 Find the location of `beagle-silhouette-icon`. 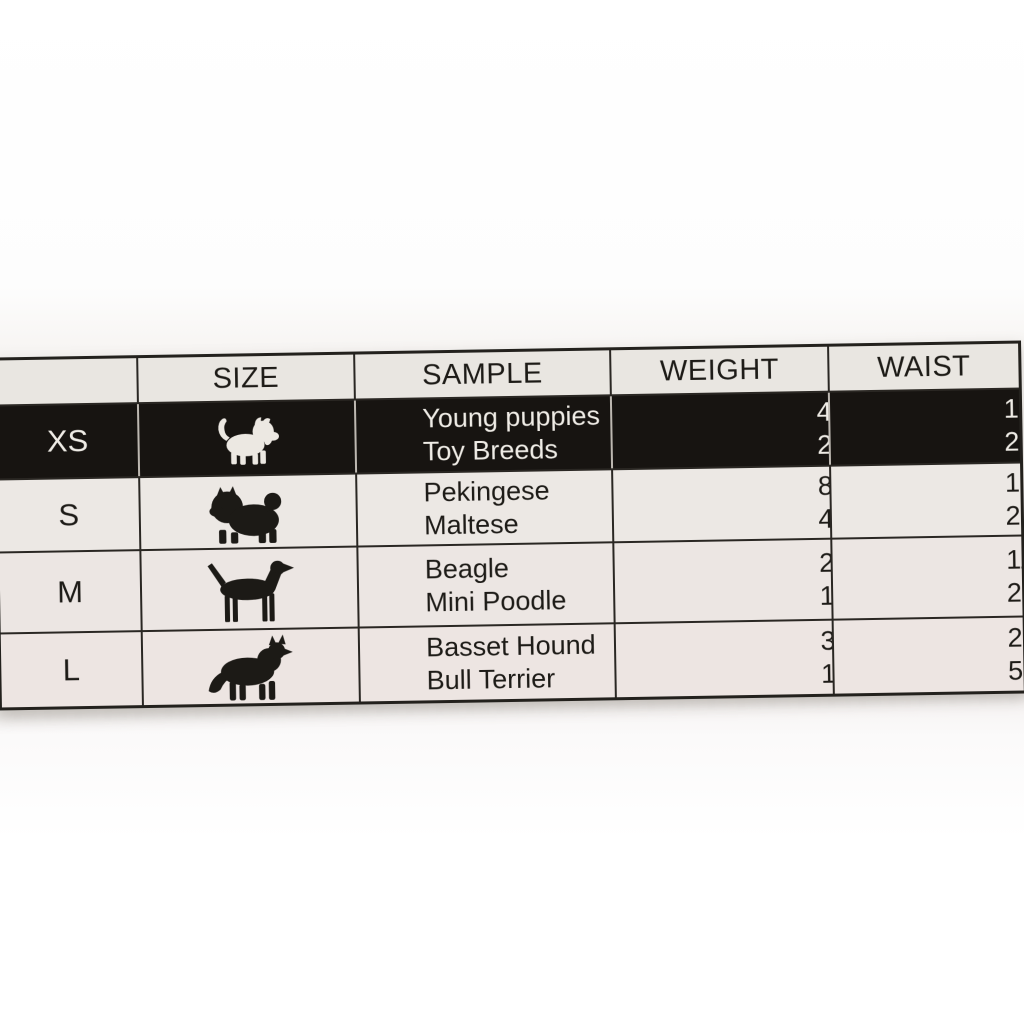

beagle-silhouette-icon is located at coordinates (251, 591).